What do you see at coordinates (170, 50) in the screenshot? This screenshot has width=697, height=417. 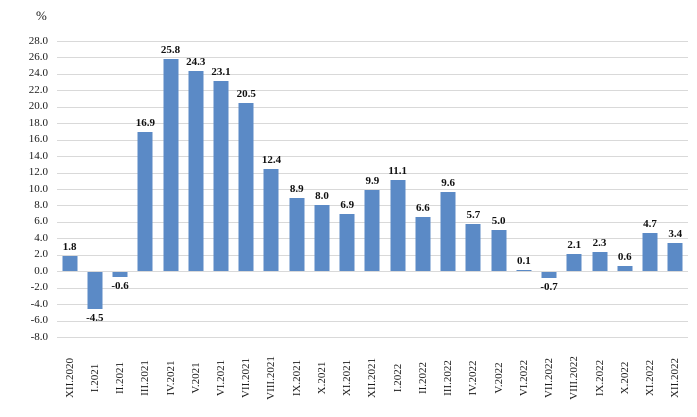 I see `data-label: 25.8` at bounding box center [170, 50].